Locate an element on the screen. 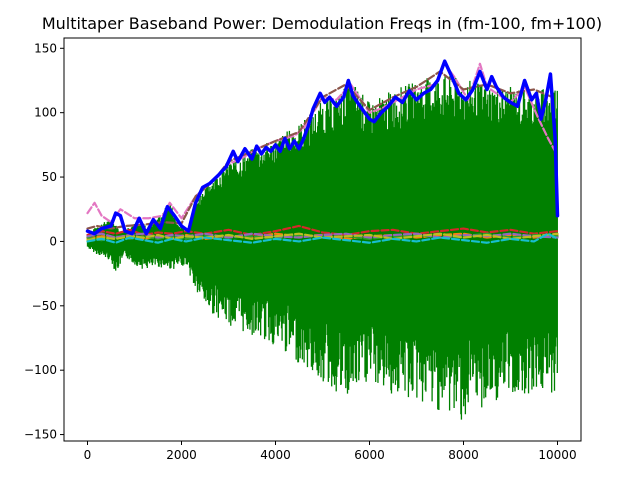  y-tick-label-0: −150 is located at coordinates (40, 435).